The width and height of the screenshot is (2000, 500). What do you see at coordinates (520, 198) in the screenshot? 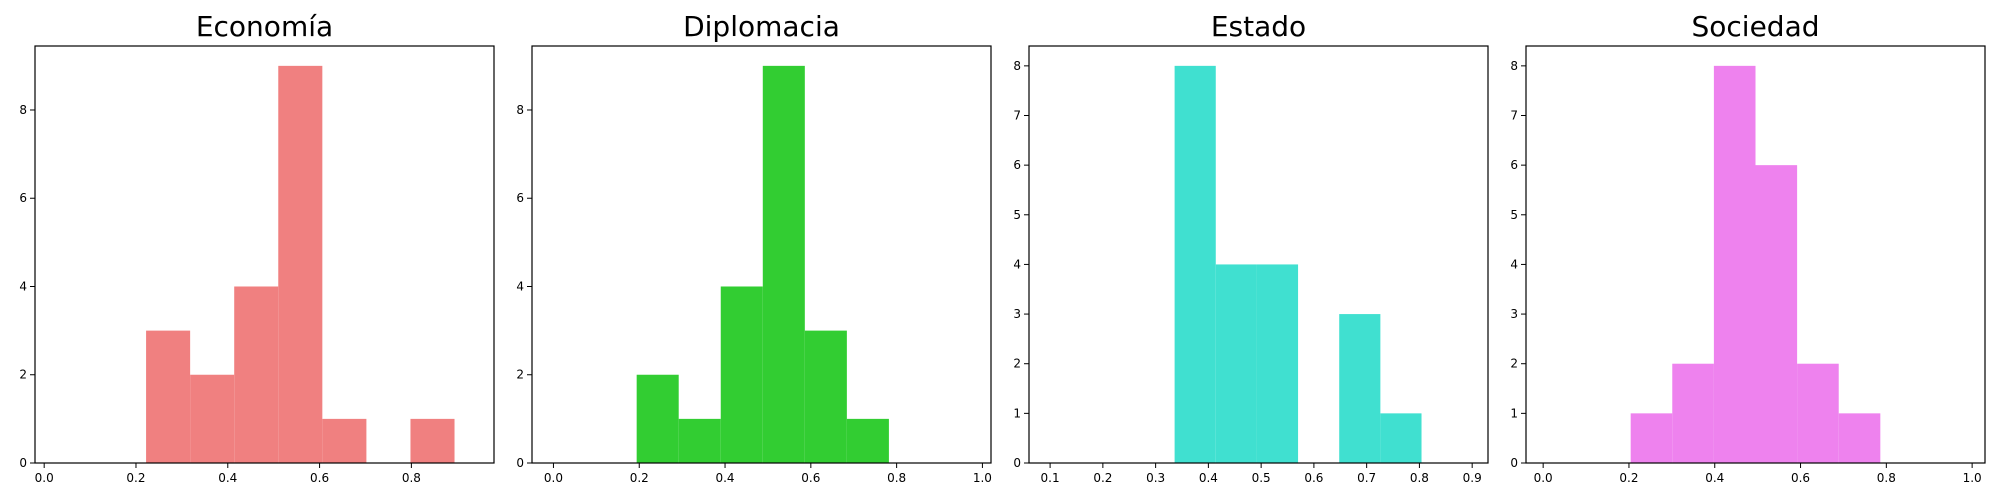
I see `y-tick-label-diplomacia: 6` at bounding box center [520, 198].